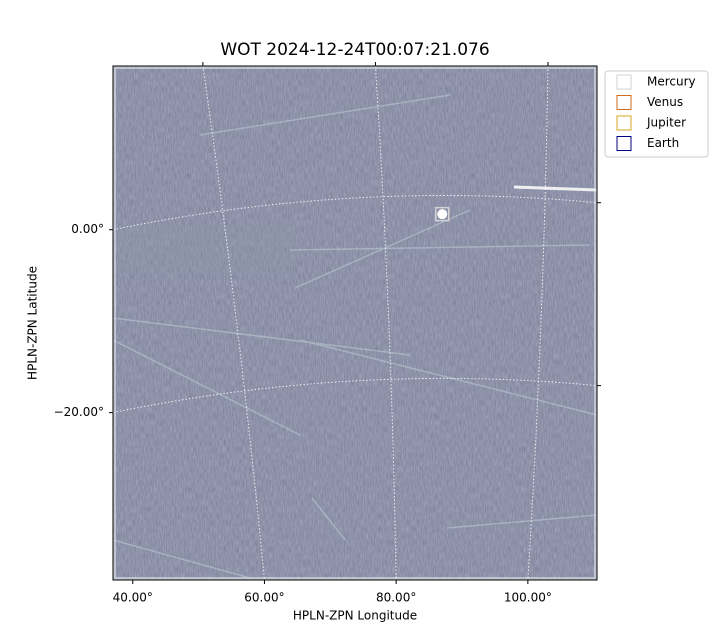 The width and height of the screenshot is (720, 644). I want to click on x-tick-label: 40.00°, so click(133, 598).